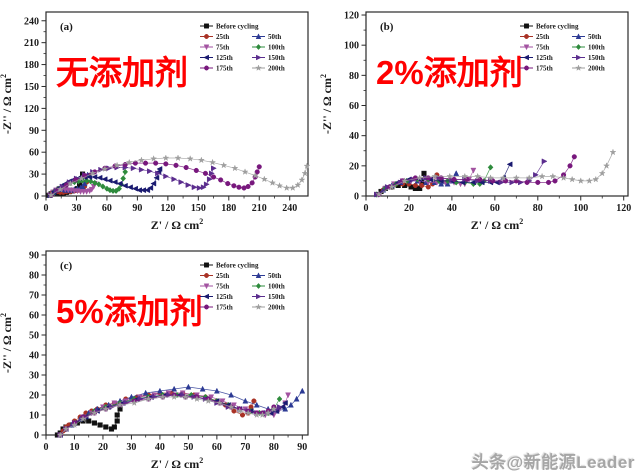 The width and height of the screenshot is (640, 476). What do you see at coordinates (66, 27) in the screenshot?
I see `panel-label: (a)` at bounding box center [66, 27].